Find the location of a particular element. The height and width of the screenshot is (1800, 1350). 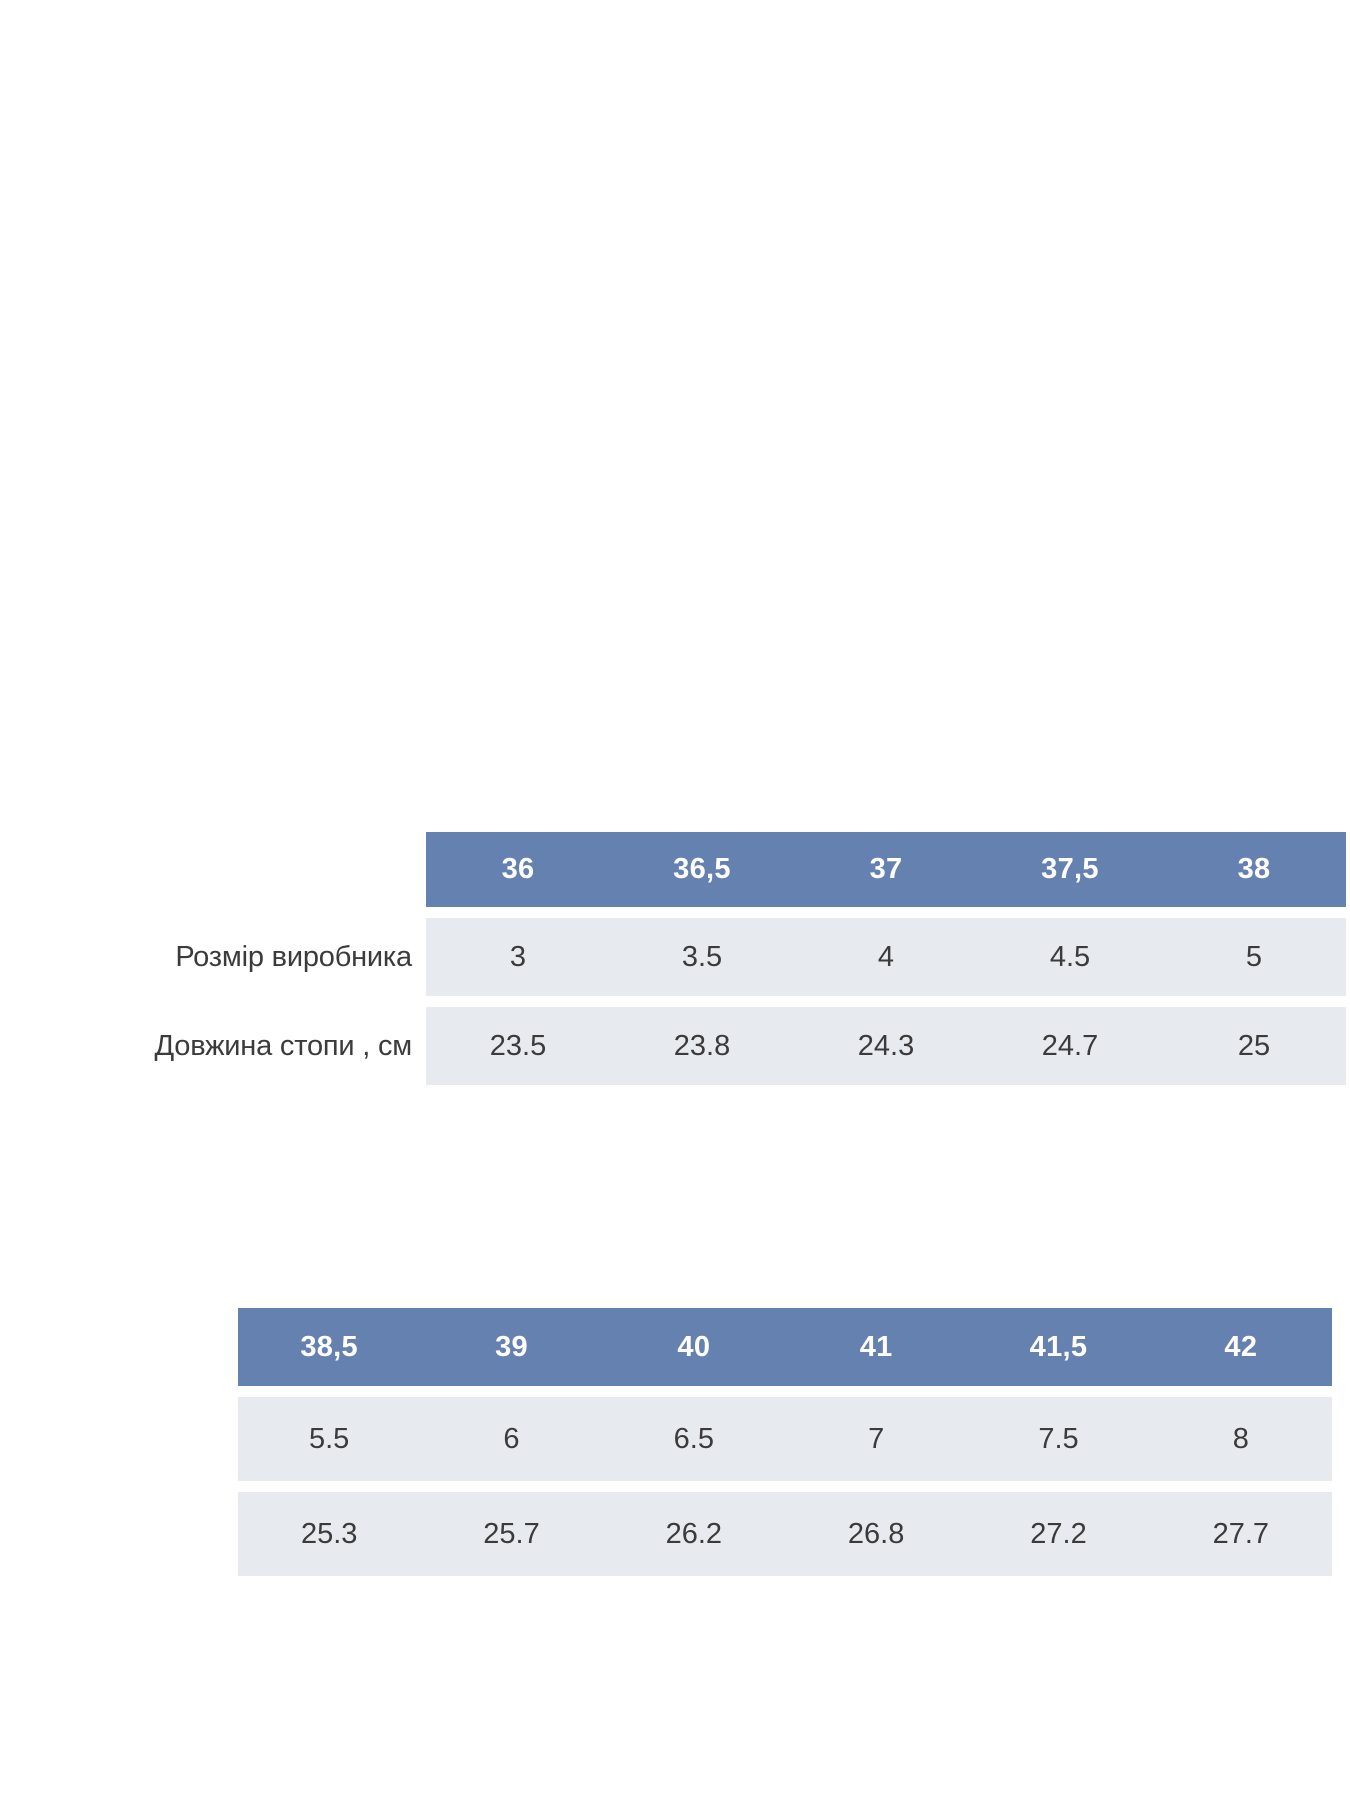

cell-manufacturer-38-5: 5.5 is located at coordinates (329, 1439).